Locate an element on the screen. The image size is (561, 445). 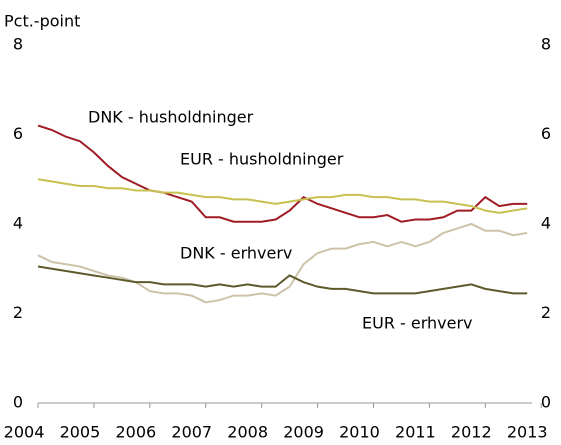
y2-tick-label: 8 is located at coordinates (546, 44).